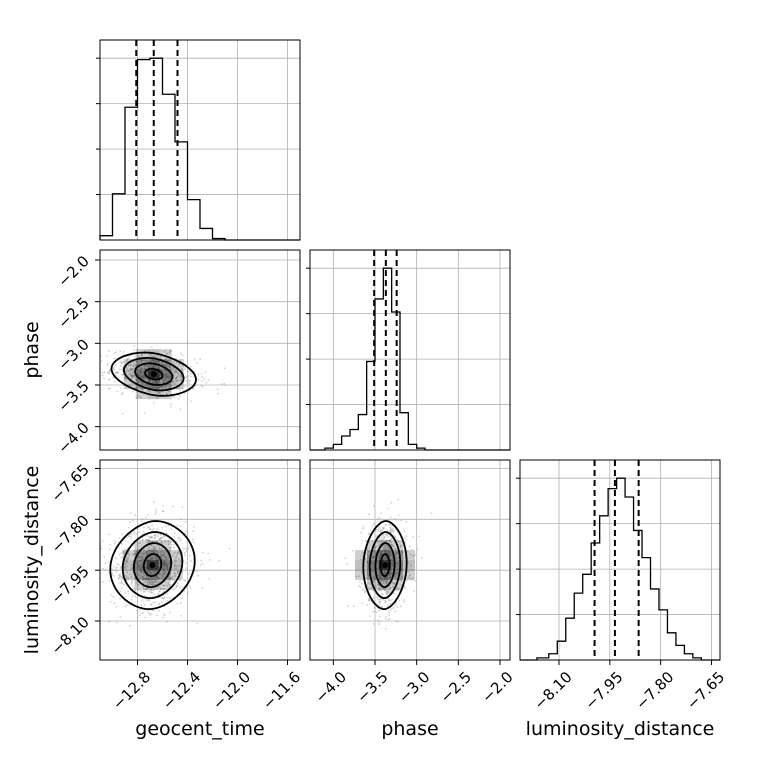  I want to click on x-tick-label-geocent_time: −12.4, so click(181, 690).